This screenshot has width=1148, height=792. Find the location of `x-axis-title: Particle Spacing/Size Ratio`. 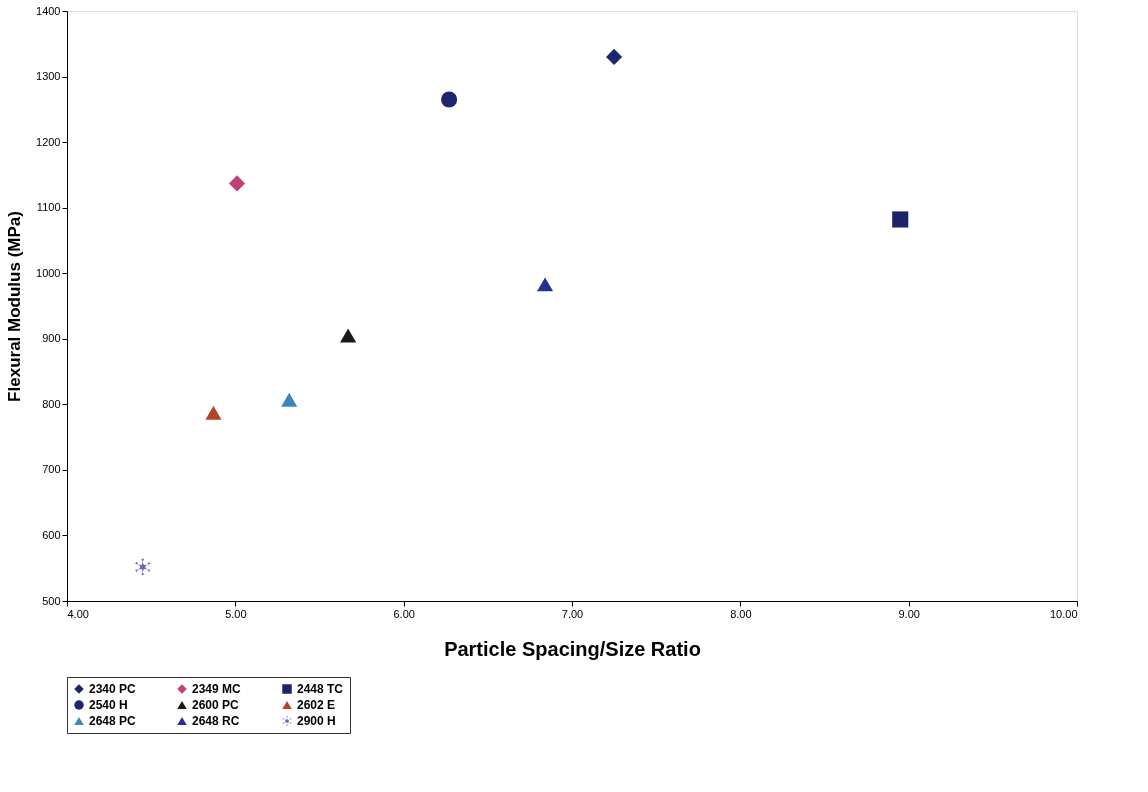

x-axis-title: Particle Spacing/Size Ratio is located at coordinates (572, 648).